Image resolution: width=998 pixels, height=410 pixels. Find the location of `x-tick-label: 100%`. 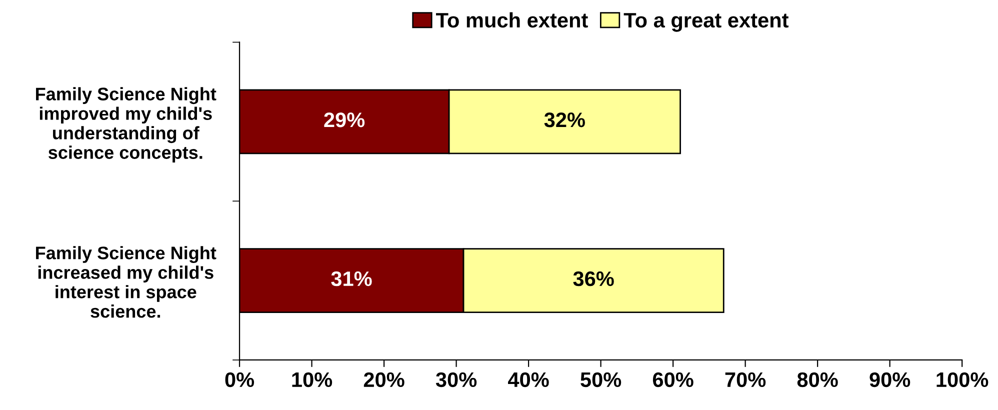

x-tick-label: 100% is located at coordinates (962, 380).